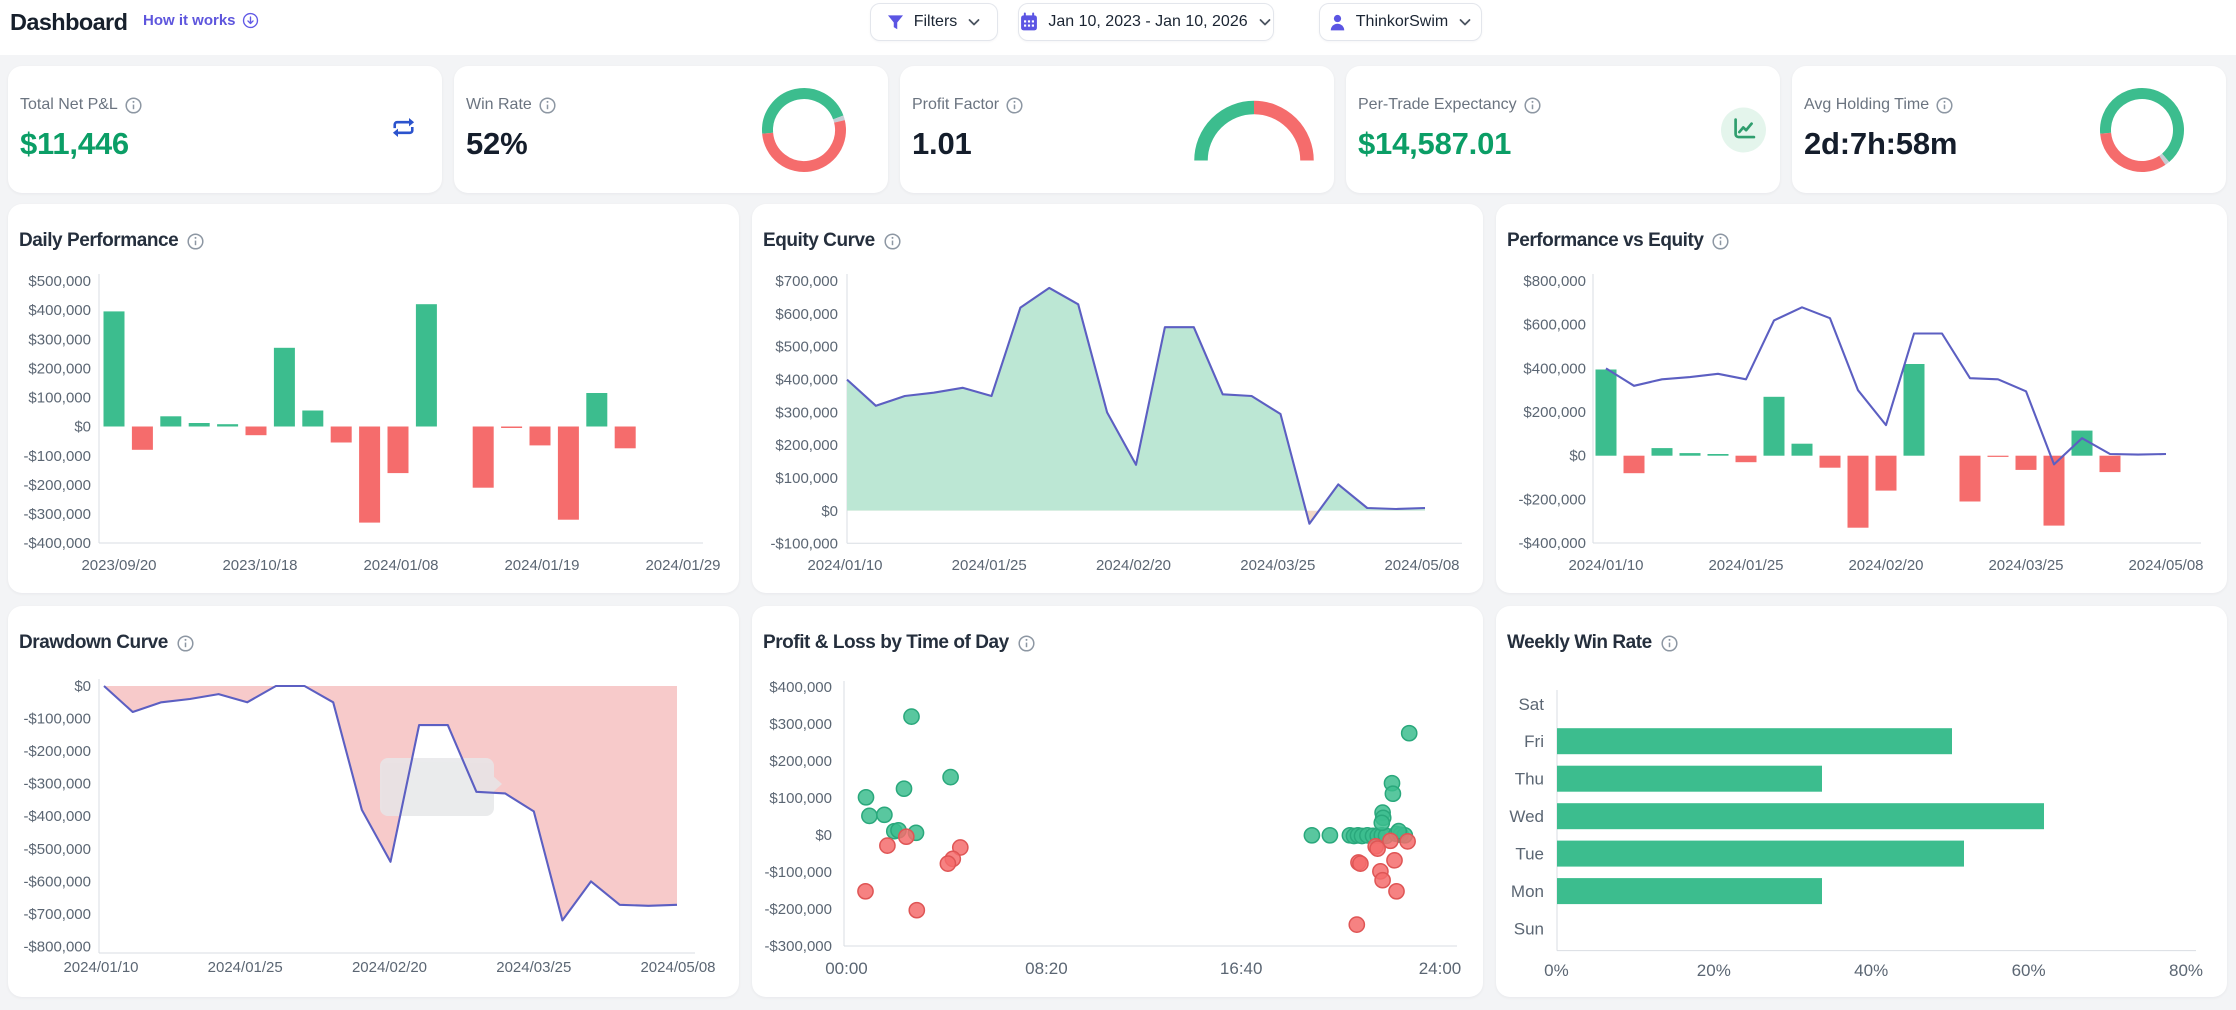 Image resolution: width=2236 pixels, height=1010 pixels. I want to click on svg-text: 80%, so click(2186, 970).